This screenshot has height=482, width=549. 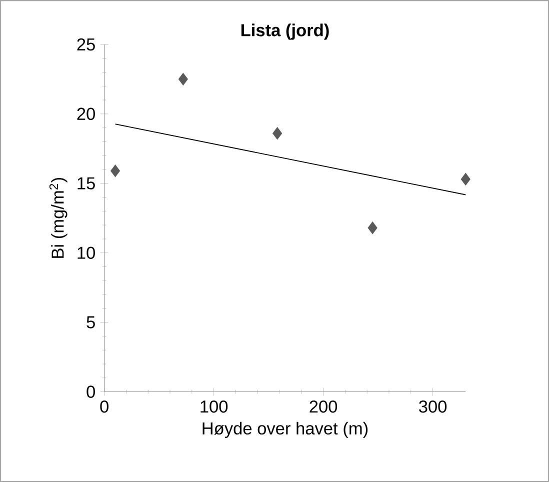 What do you see at coordinates (90, 392) in the screenshot?
I see `y-tick-label: 0` at bounding box center [90, 392].